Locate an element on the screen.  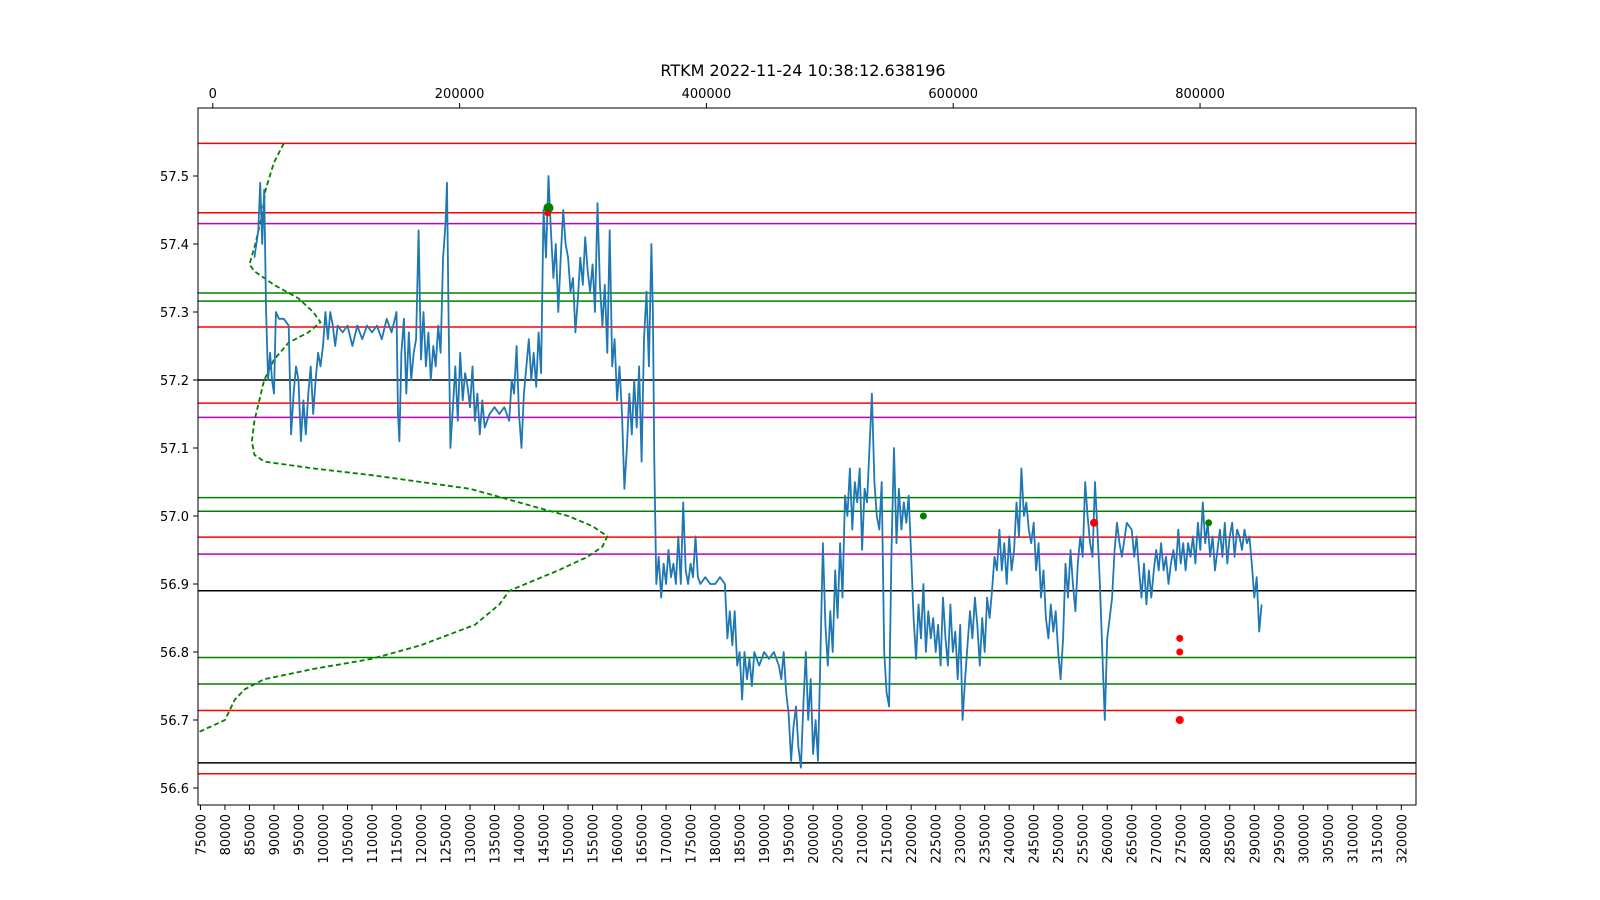
x-tick-label: 240000 is located at coordinates (1010, 839).